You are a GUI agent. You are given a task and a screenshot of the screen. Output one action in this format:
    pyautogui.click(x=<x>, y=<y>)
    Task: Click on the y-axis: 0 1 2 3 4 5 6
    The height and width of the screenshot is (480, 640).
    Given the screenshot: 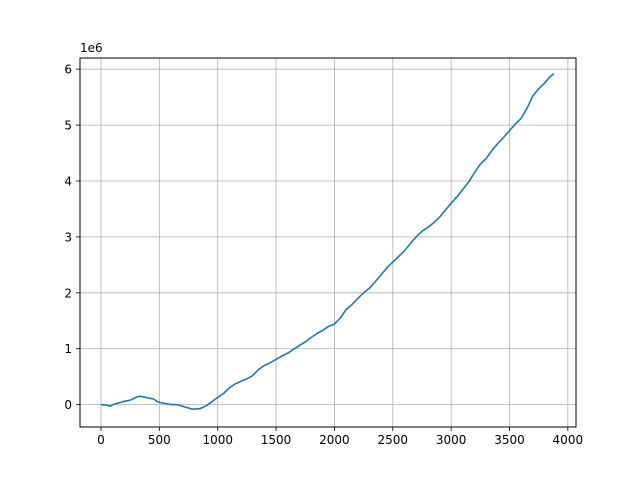 What is the action you would take?
    pyautogui.click(x=72, y=237)
    